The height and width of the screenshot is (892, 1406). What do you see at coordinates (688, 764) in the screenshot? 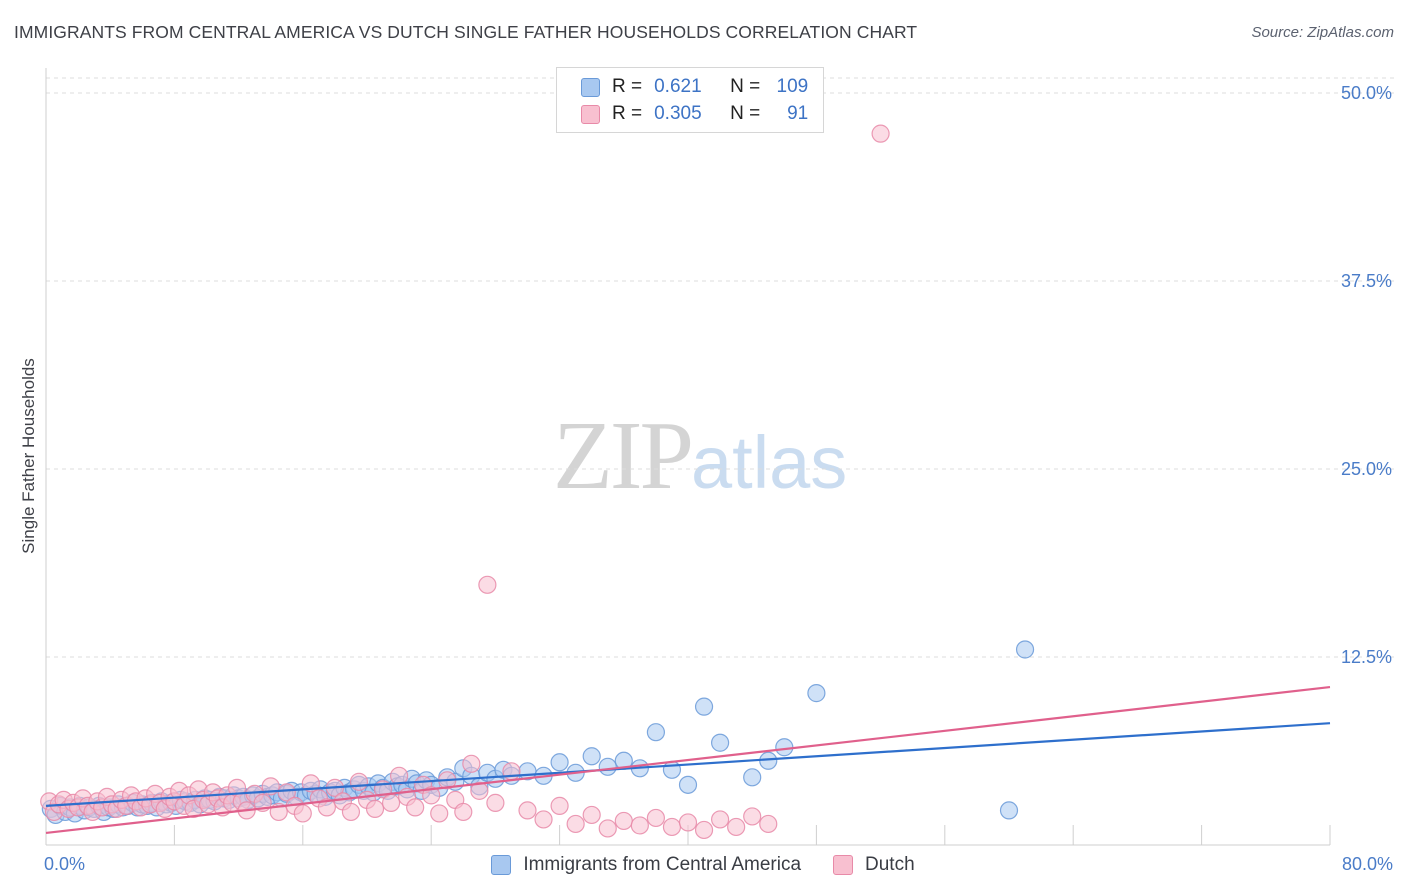
I see `central-america-trendline` at bounding box center [688, 764].